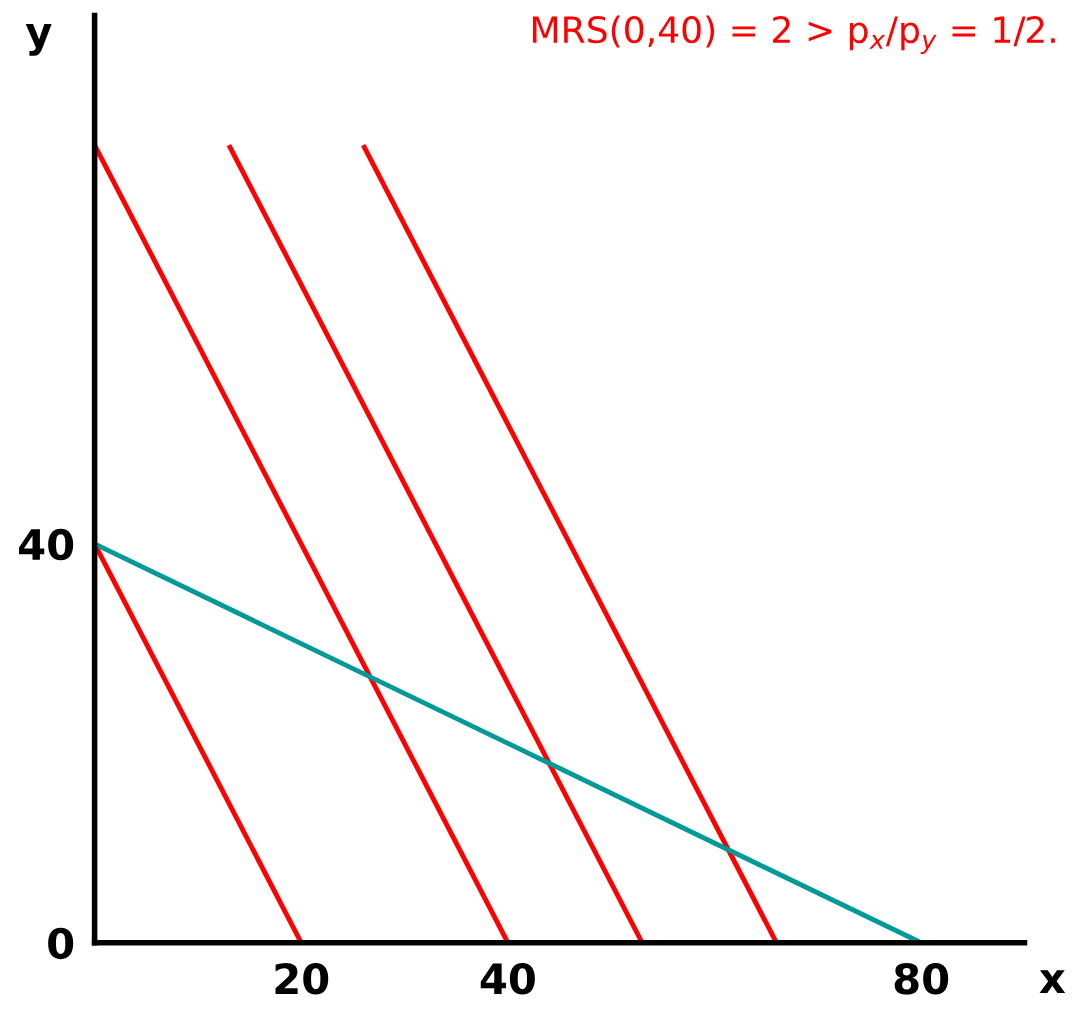 This screenshot has height=1027, width=1075. Describe the element at coordinates (507, 978) in the screenshot. I see `x-tick-label: 40` at that location.